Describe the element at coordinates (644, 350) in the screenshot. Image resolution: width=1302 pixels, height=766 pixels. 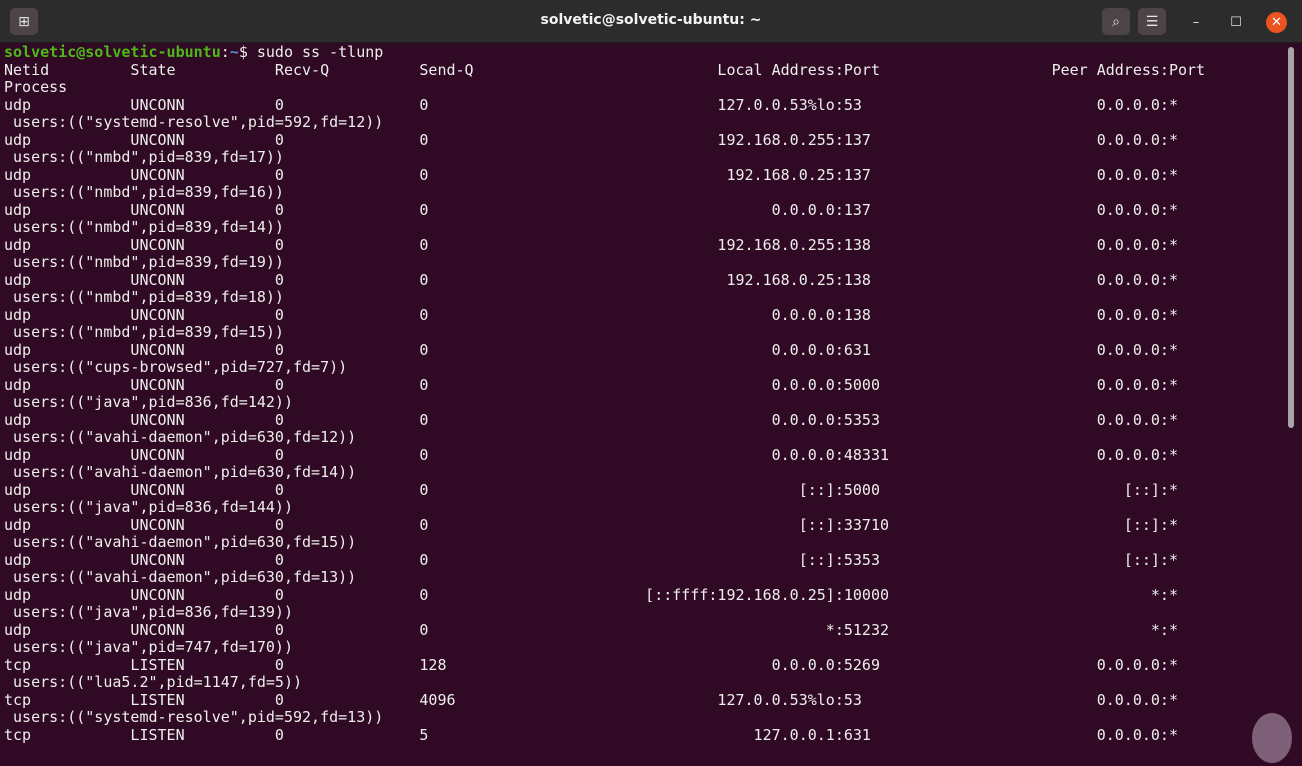
I see `socket-row: udp UNCONN 0 0 0.0.0.0:631 0.0.0.0:*` at that location.